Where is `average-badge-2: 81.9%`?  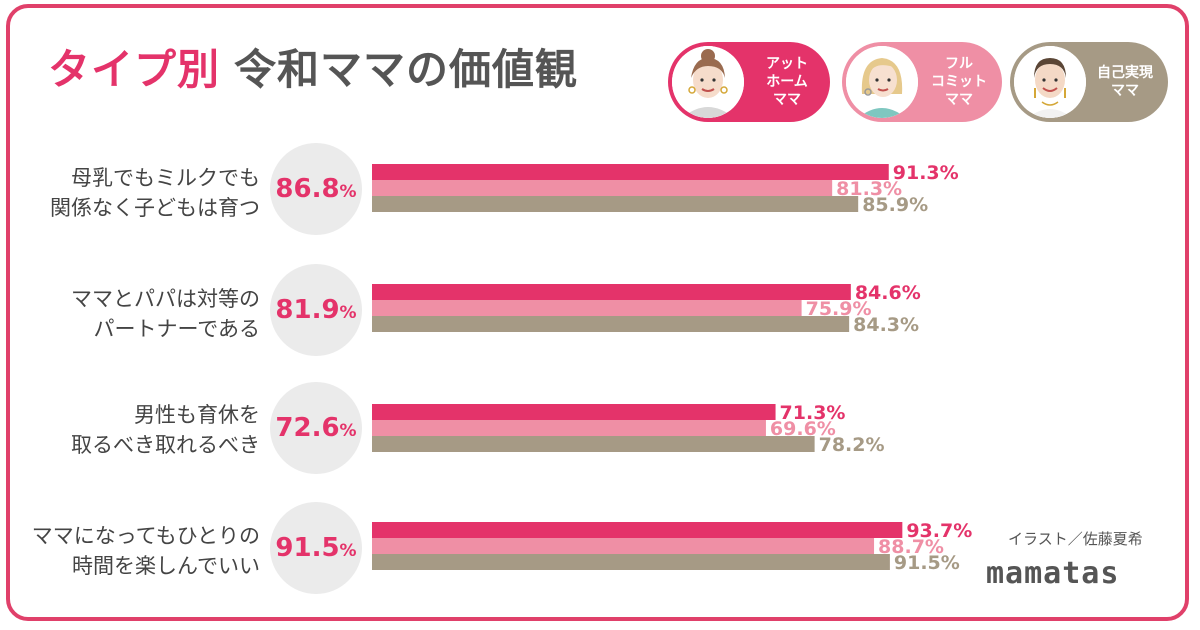 average-badge-2: 81.9% is located at coordinates (316, 310).